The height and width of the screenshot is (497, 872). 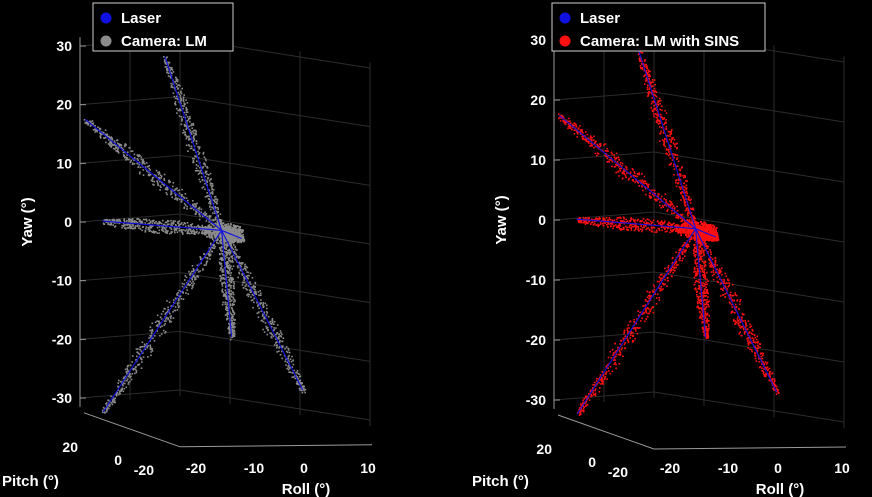 I want to click on z-tick-label: -30, so click(x=536, y=400).